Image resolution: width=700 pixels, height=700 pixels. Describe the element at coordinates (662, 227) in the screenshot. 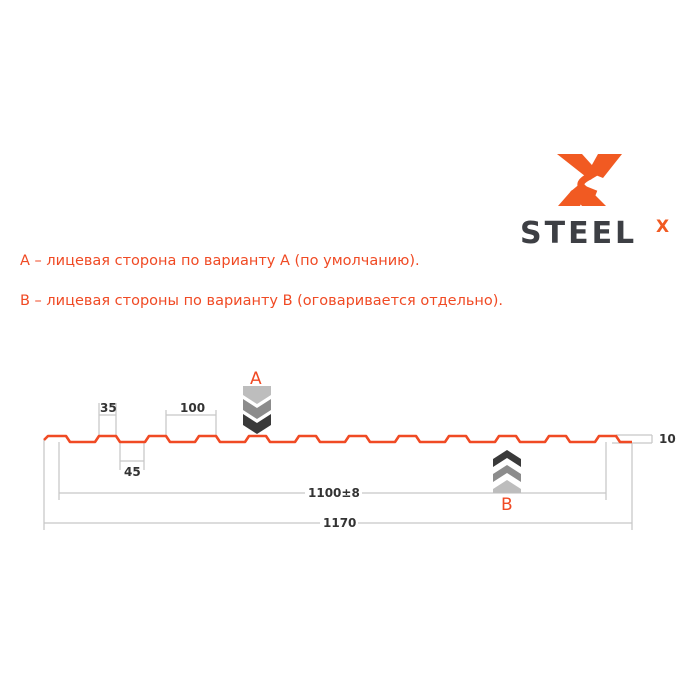

I see `logo-superscript: X` at that location.